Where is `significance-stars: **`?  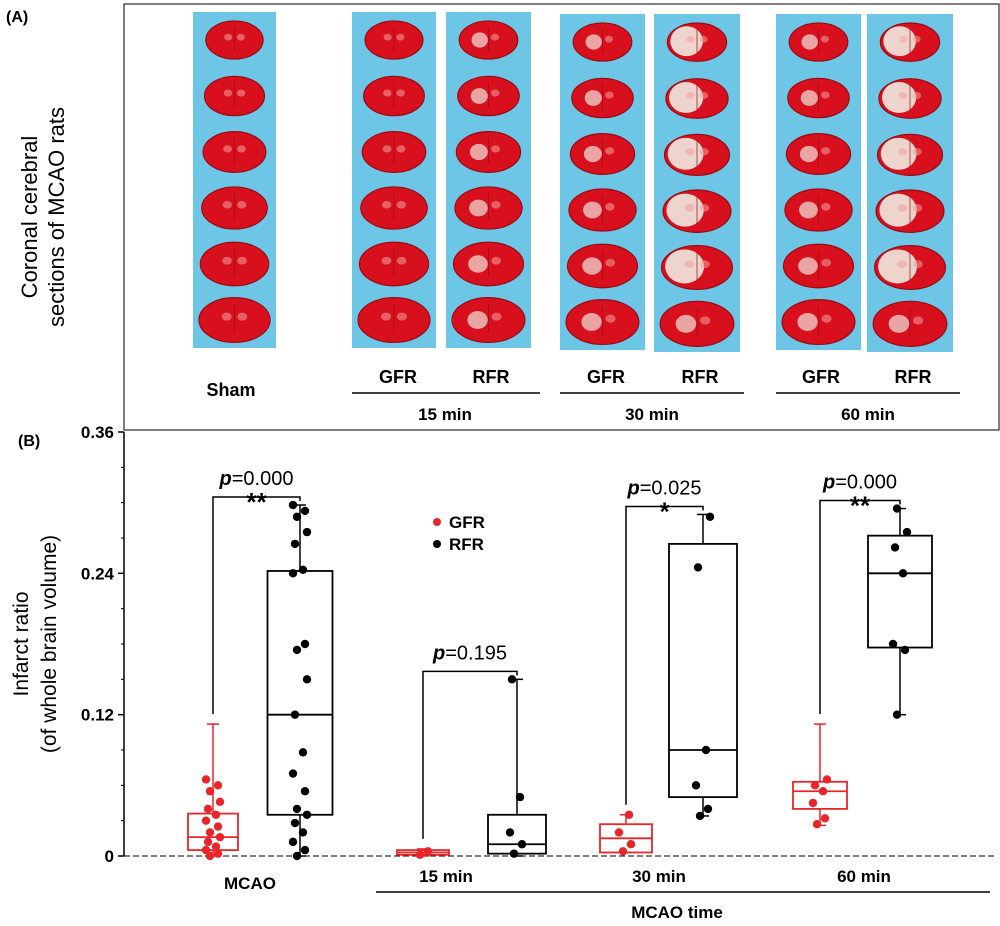 significance-stars: ** is located at coordinates (860, 506).